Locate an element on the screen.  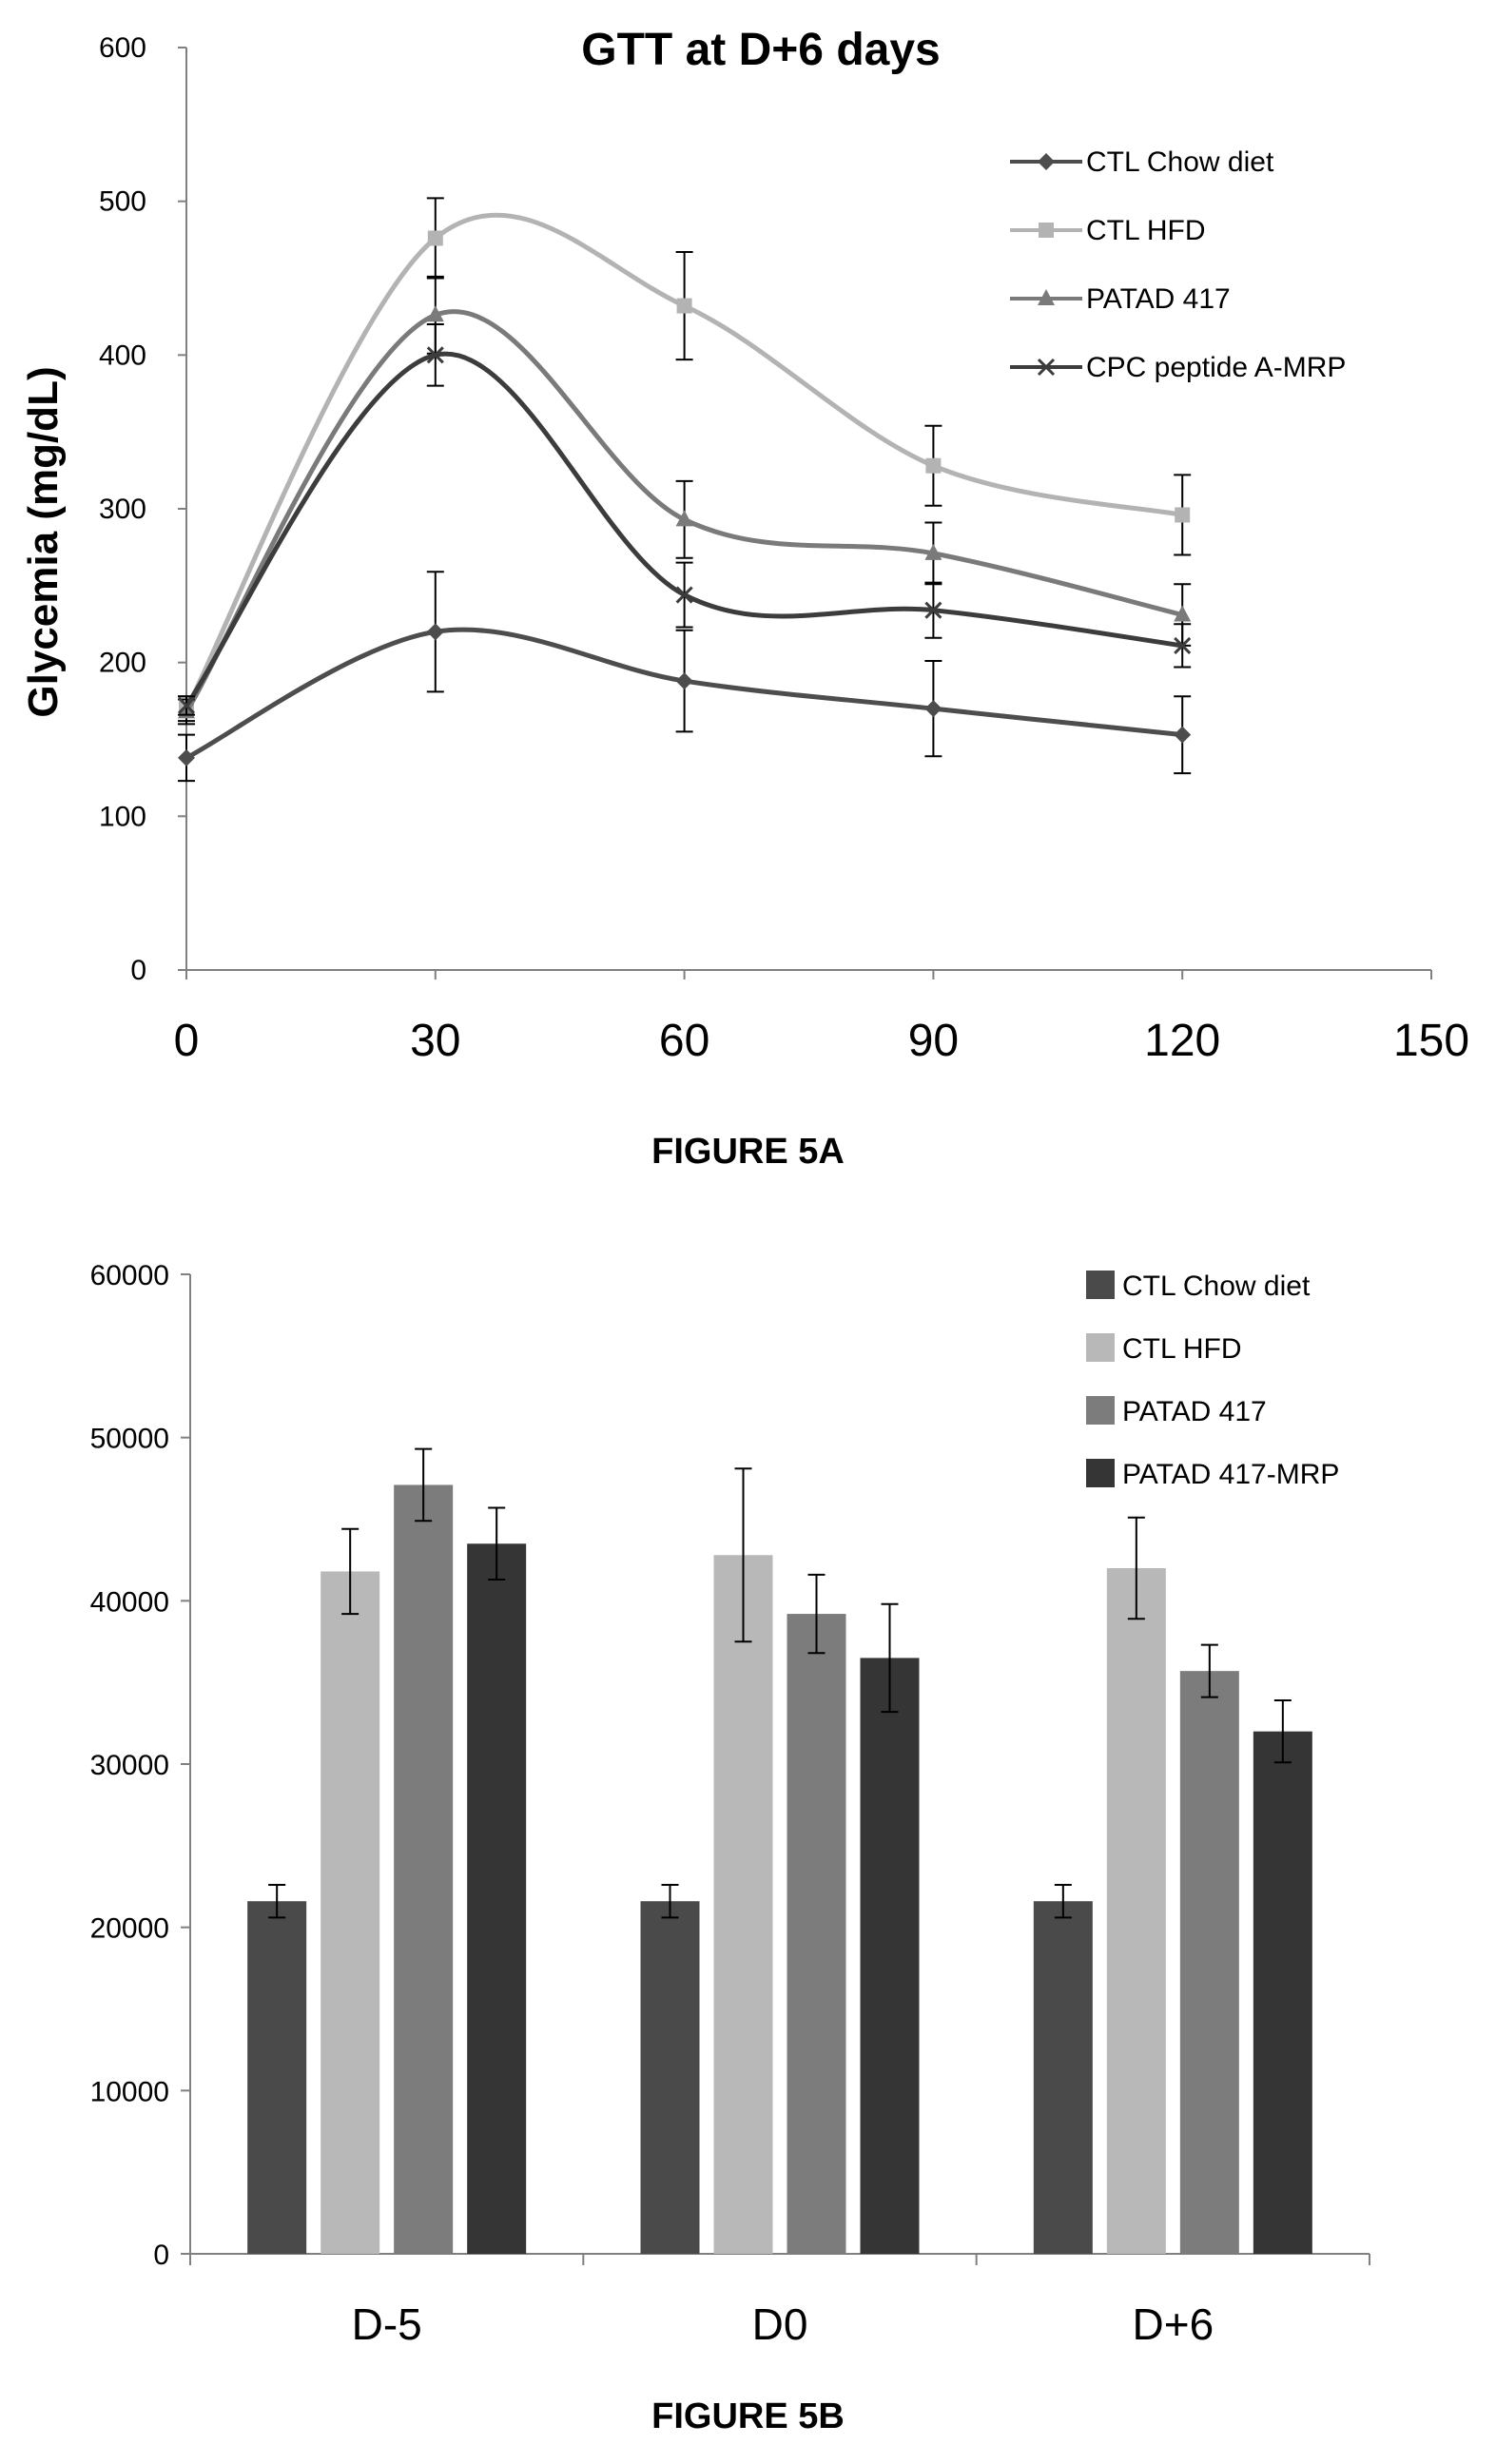
x-tick-label: 0 is located at coordinates (187, 1041).